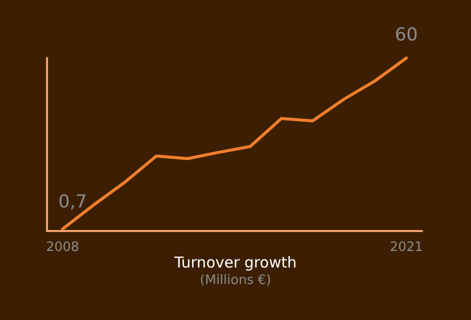 The image size is (471, 320). What do you see at coordinates (235, 263) in the screenshot?
I see `text: Turnover growth` at bounding box center [235, 263].